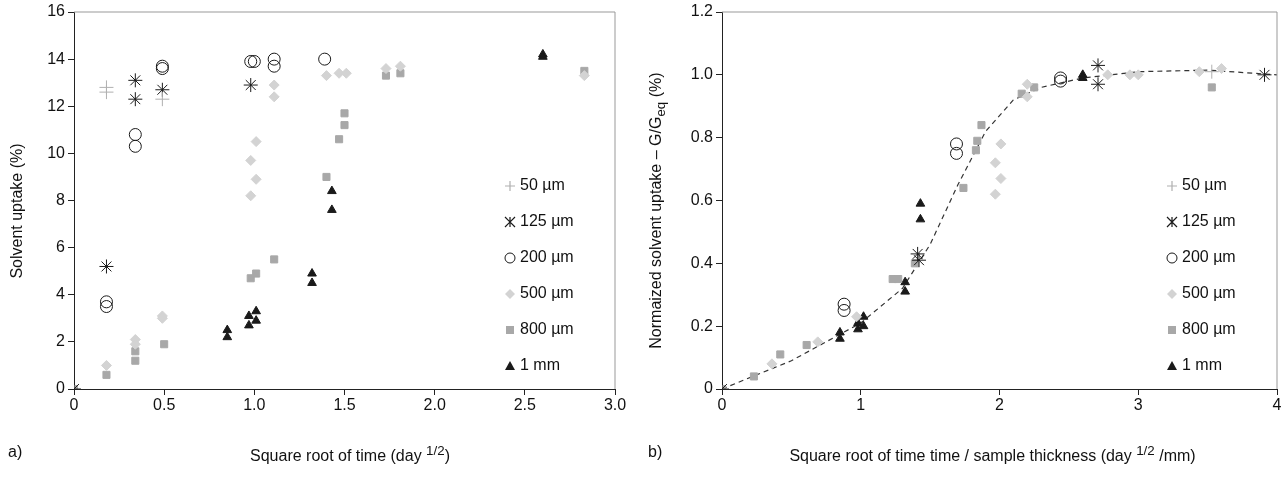  Describe the element at coordinates (254, 405) in the screenshot. I see `x-tick-label: 1.0` at that location.